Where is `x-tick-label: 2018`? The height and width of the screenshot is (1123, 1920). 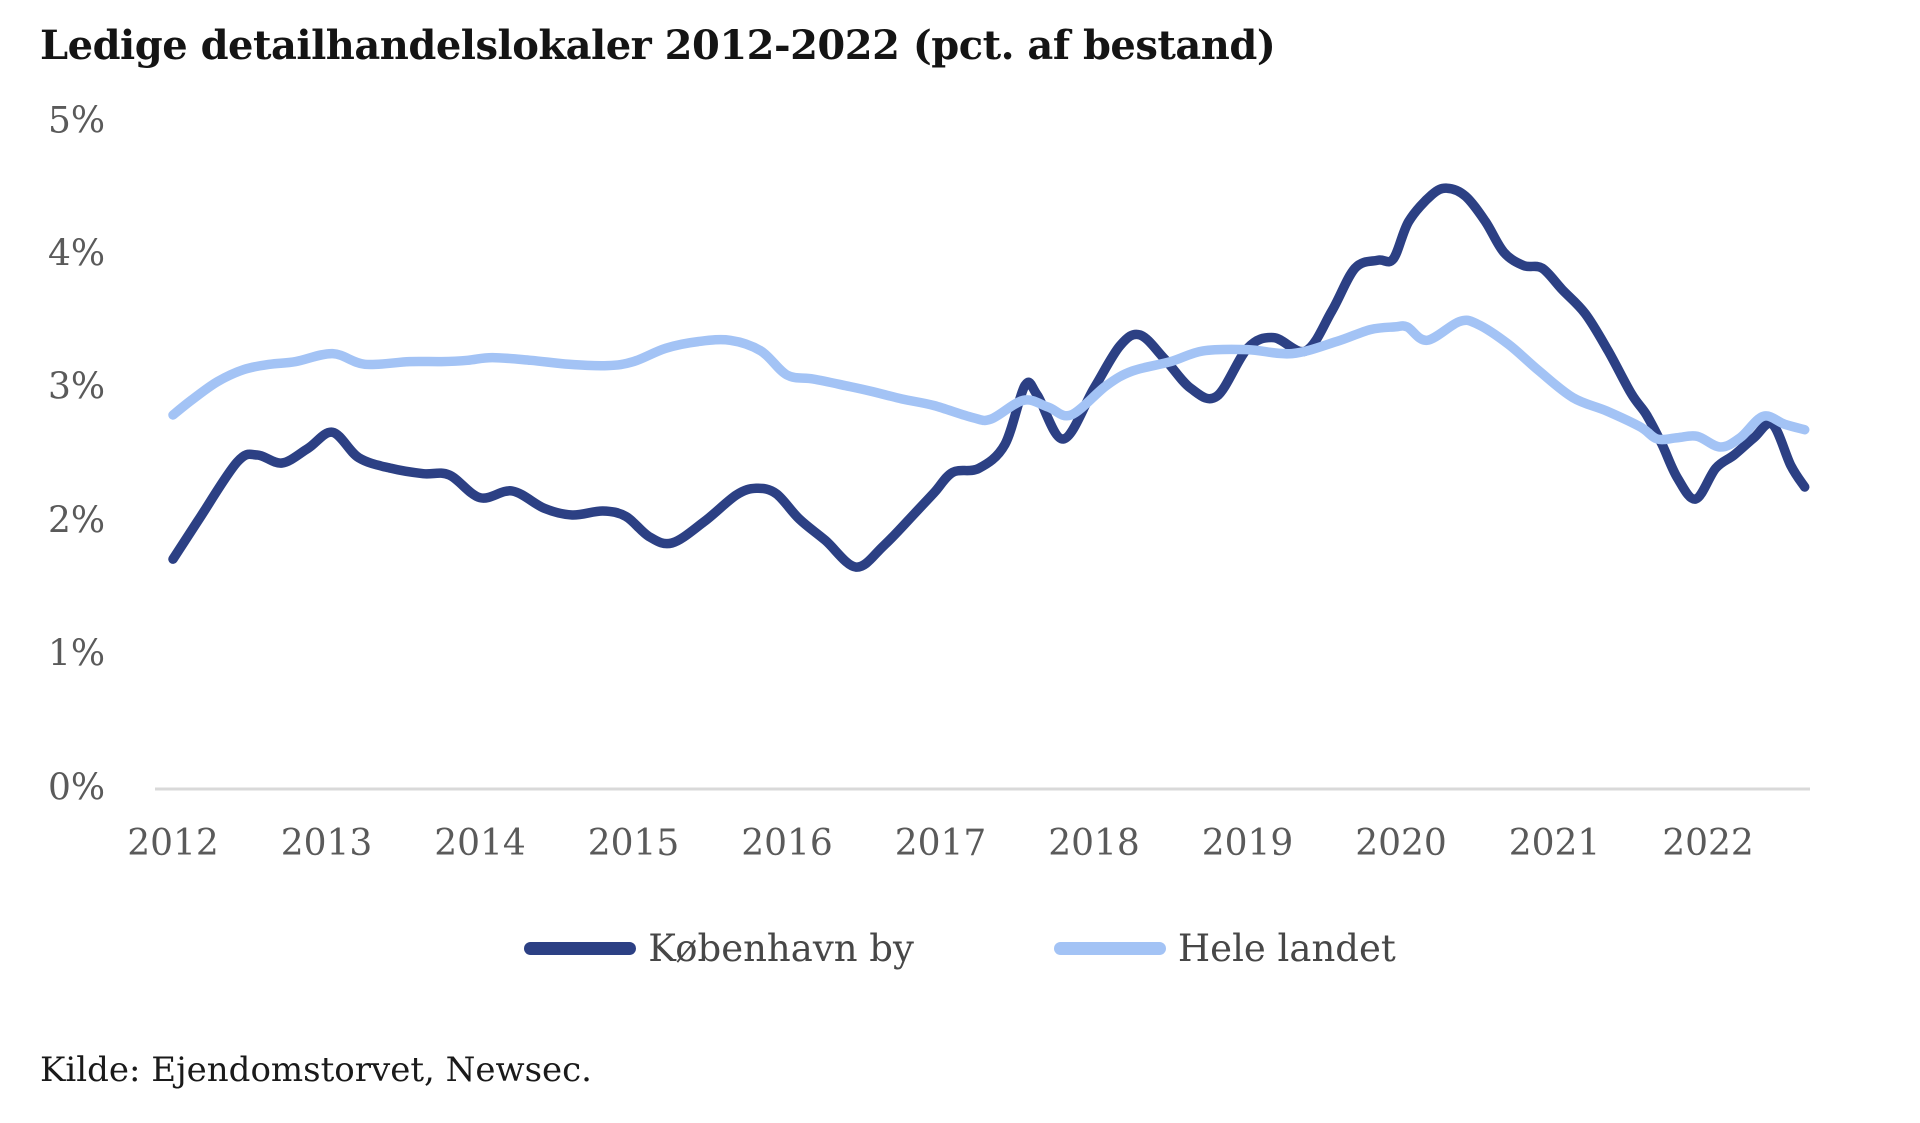
x-tick-label: 2018 is located at coordinates (1094, 843).